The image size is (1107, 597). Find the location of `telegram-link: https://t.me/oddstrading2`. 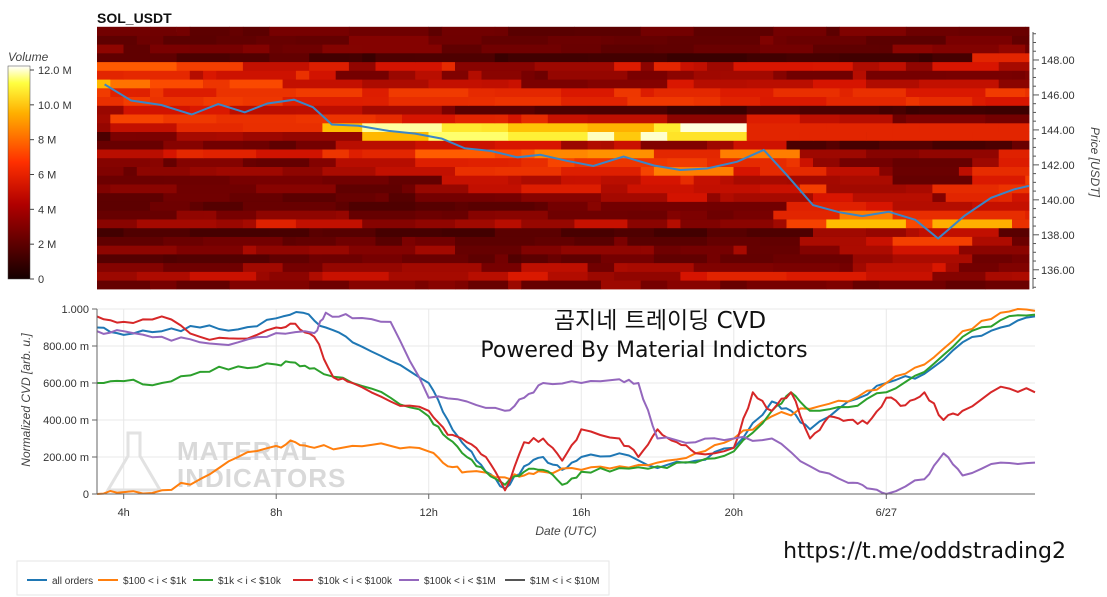

telegram-link: https://t.me/oddstrading2 is located at coordinates (924, 551).